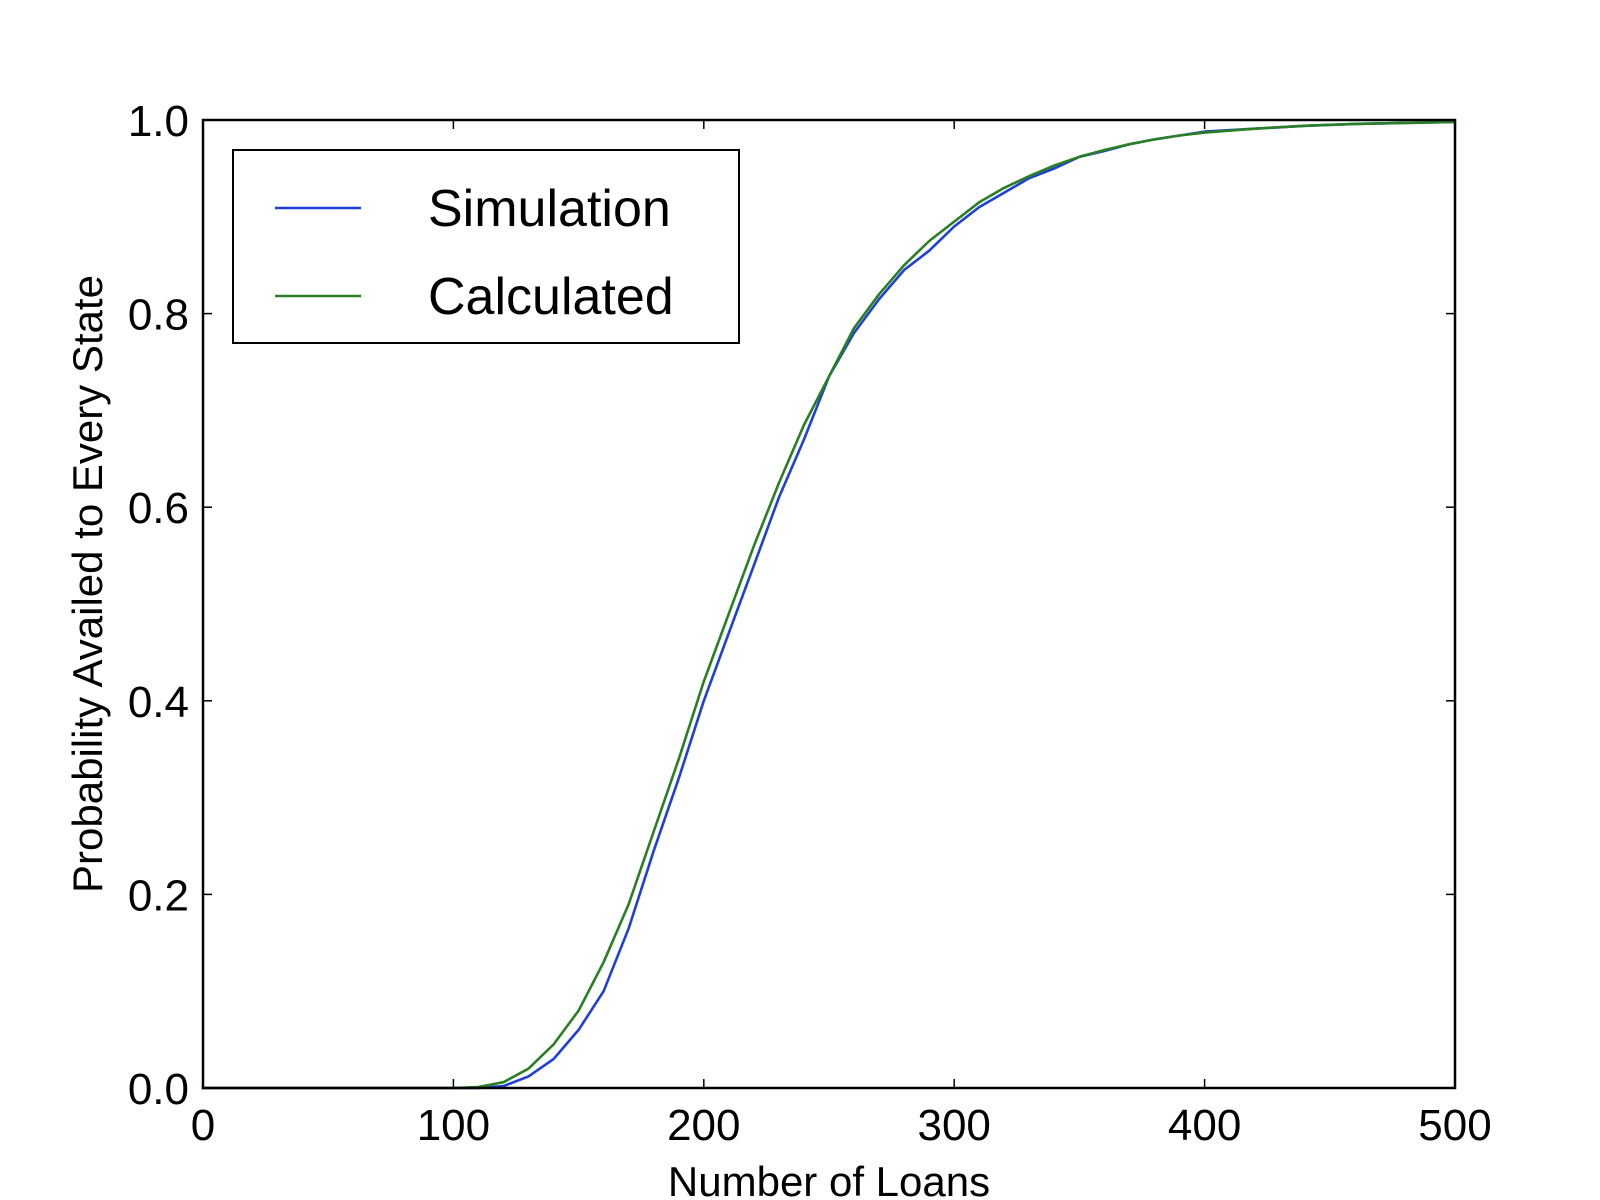  I want to click on x-tick-label: 200, so click(703, 1125).